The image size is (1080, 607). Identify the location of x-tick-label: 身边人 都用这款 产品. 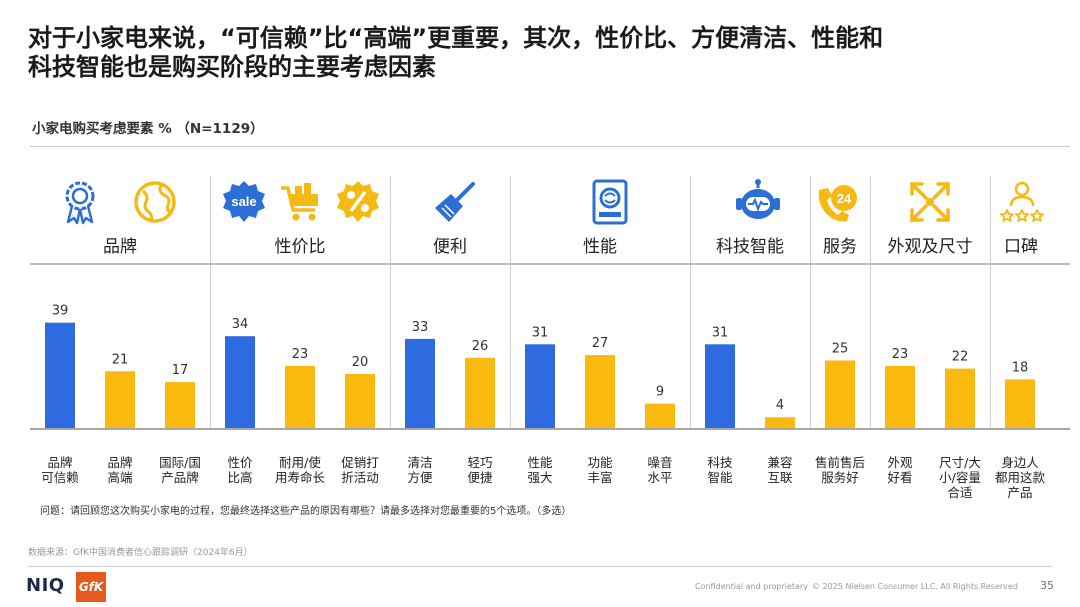
(1019, 477).